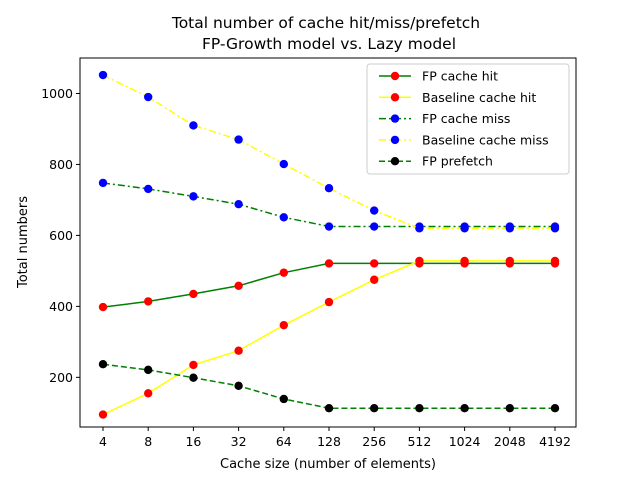 This screenshot has width=640, height=480. I want to click on x-tick-label: 2048, so click(510, 441).